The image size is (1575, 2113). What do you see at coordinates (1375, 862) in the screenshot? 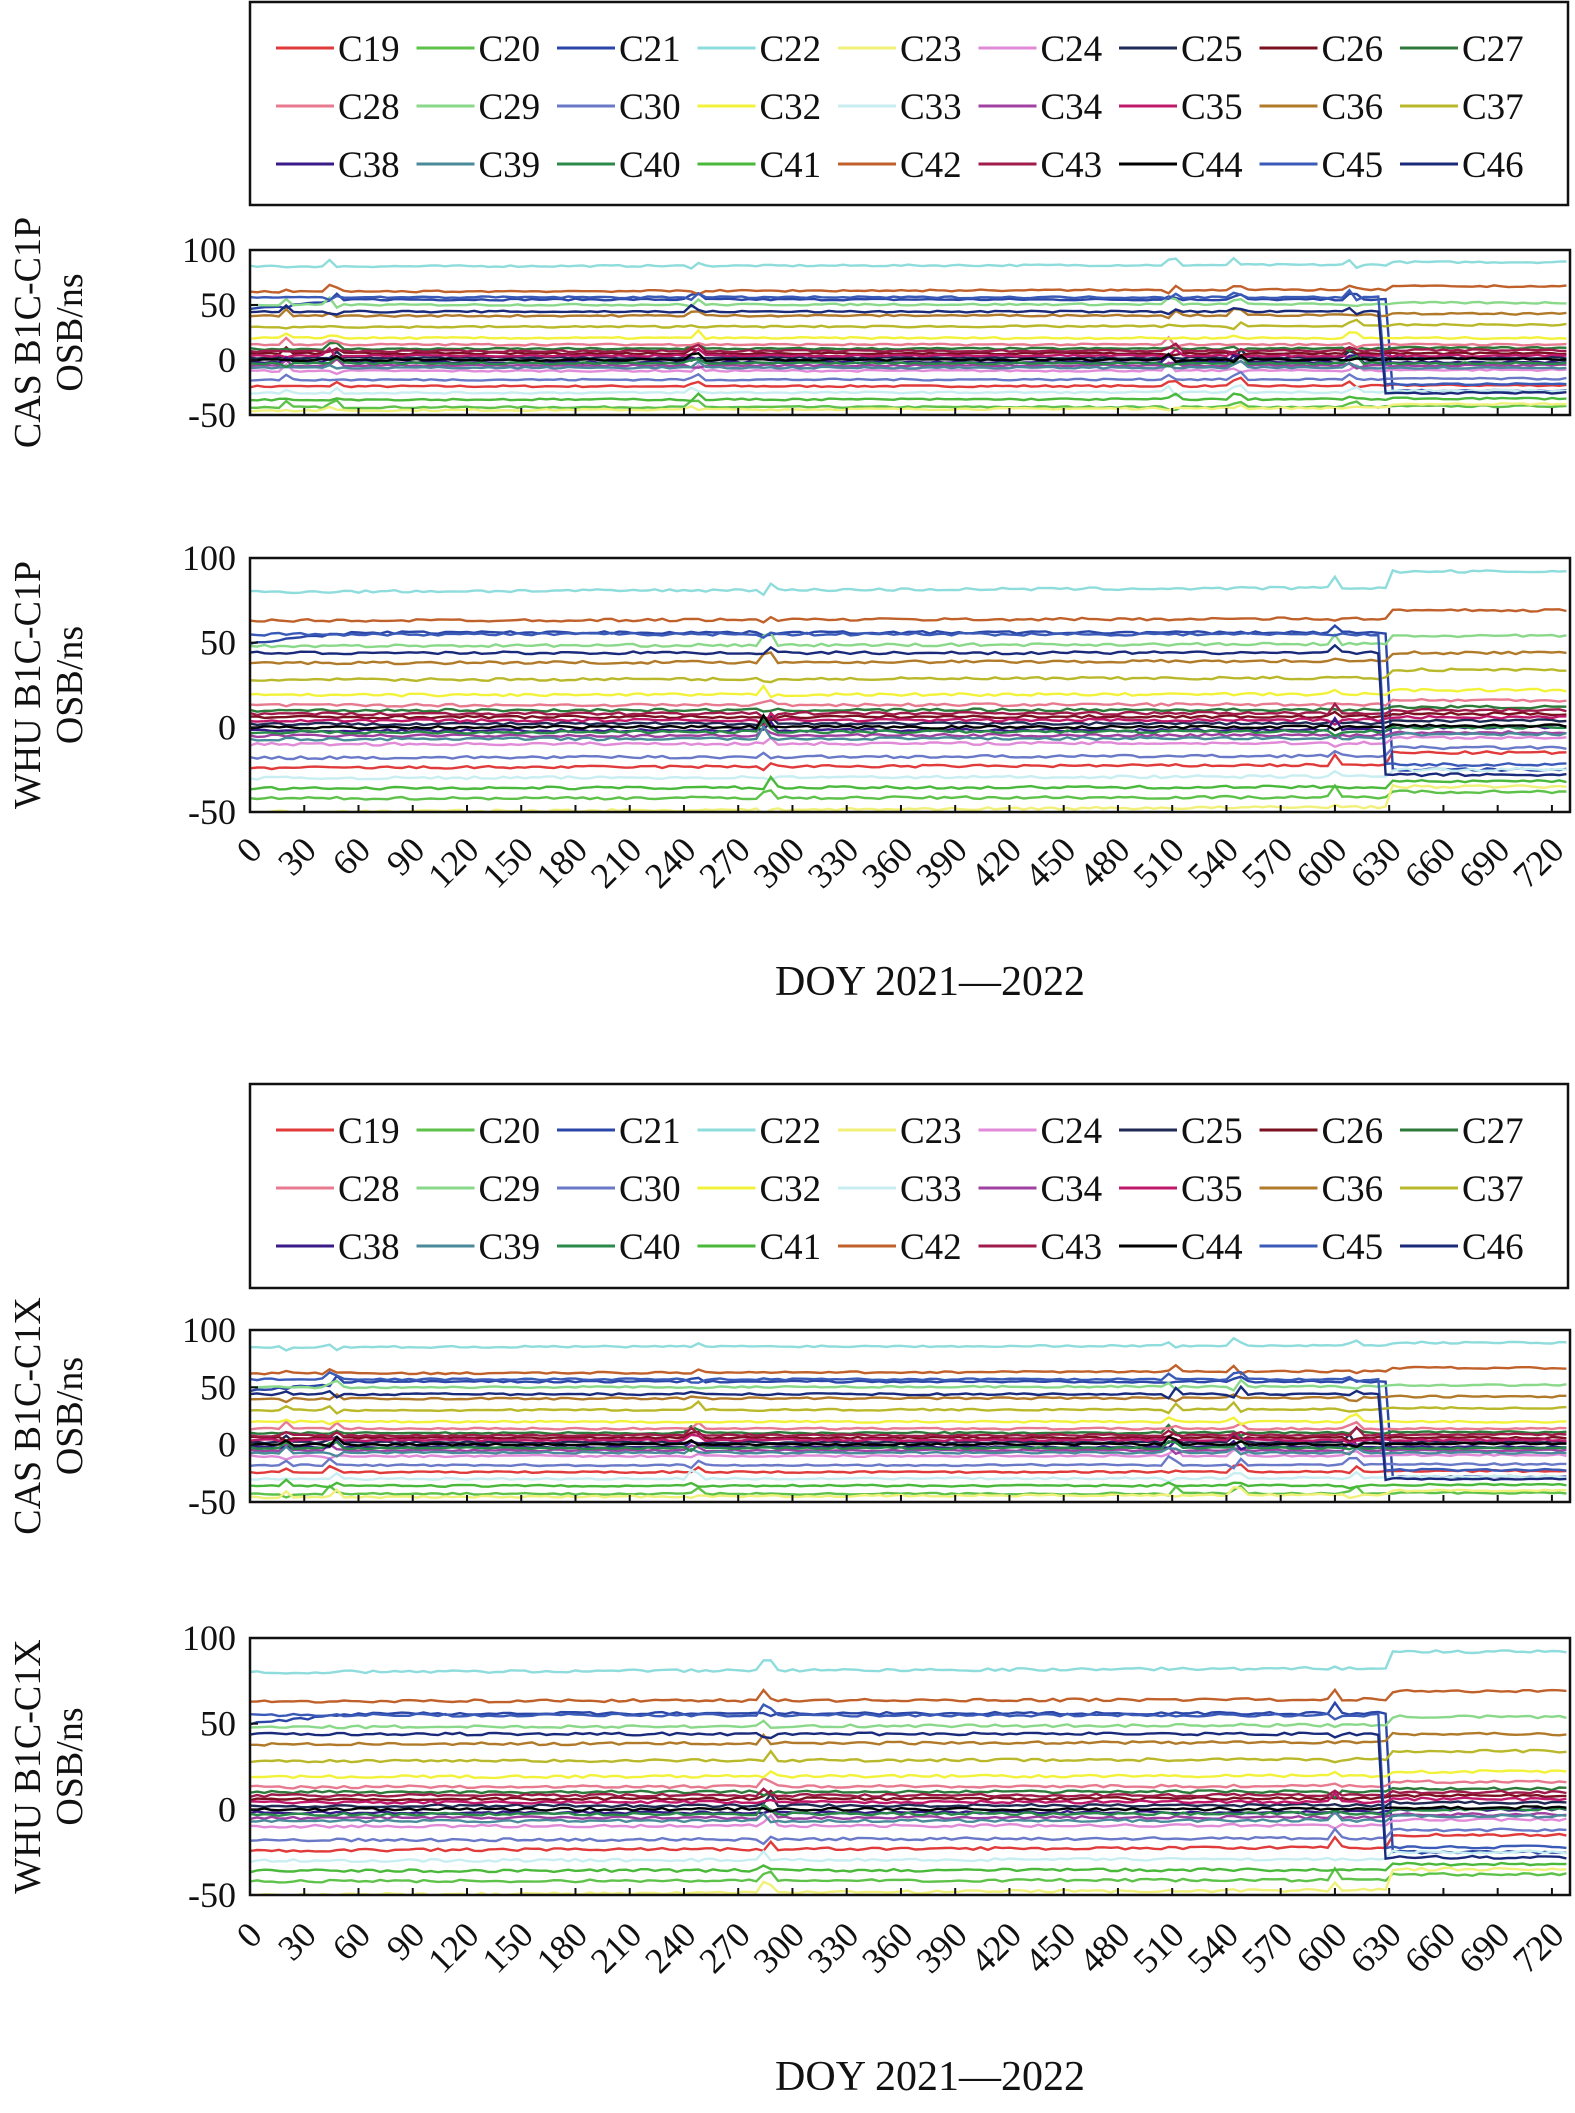
I see `x-tick-label: 630` at bounding box center [1375, 862].